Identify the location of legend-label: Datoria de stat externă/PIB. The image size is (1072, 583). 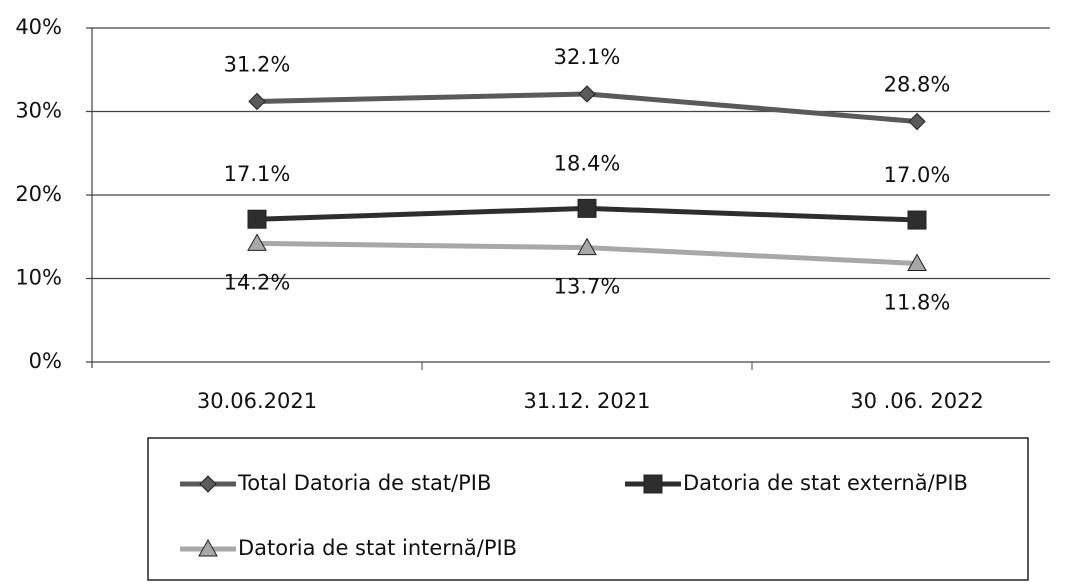
(825, 483).